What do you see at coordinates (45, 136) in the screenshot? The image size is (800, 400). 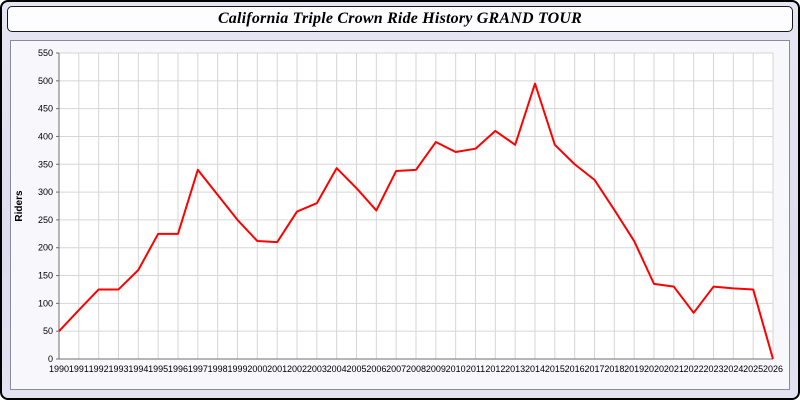 I see `y-tick-label: 400` at bounding box center [45, 136].